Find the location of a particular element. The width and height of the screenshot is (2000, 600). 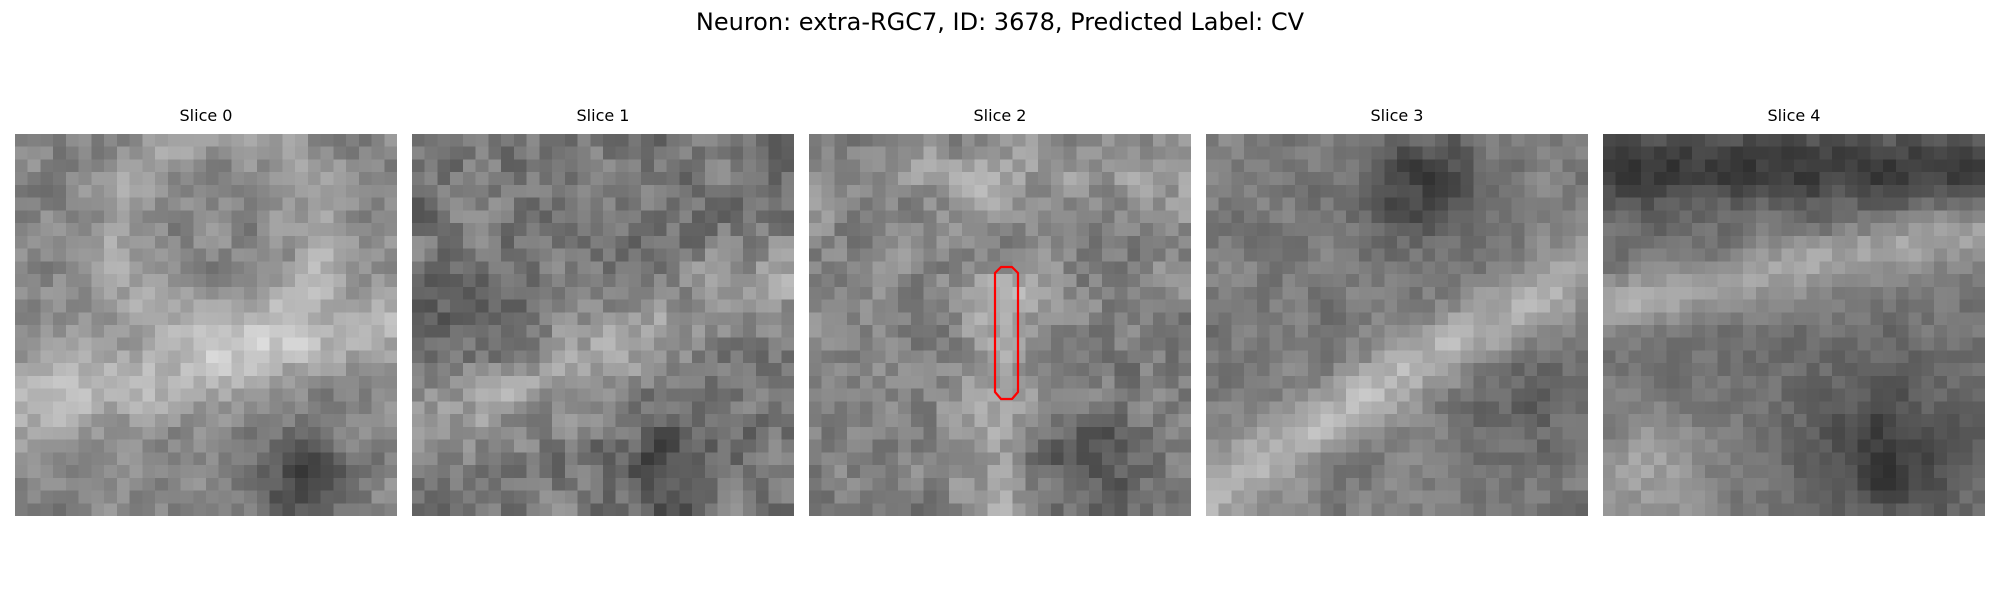

slice-title: Slice 2 is located at coordinates (1000, 115).